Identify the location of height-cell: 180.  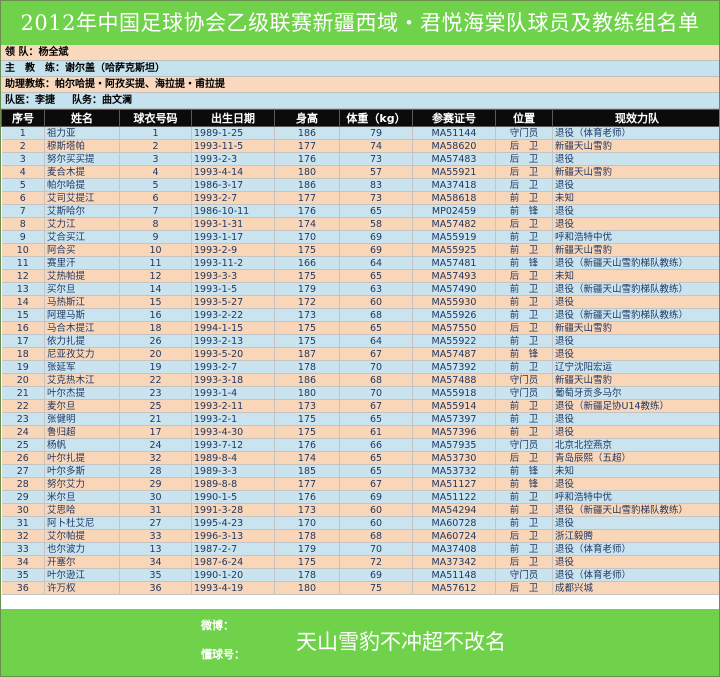
(307, 588).